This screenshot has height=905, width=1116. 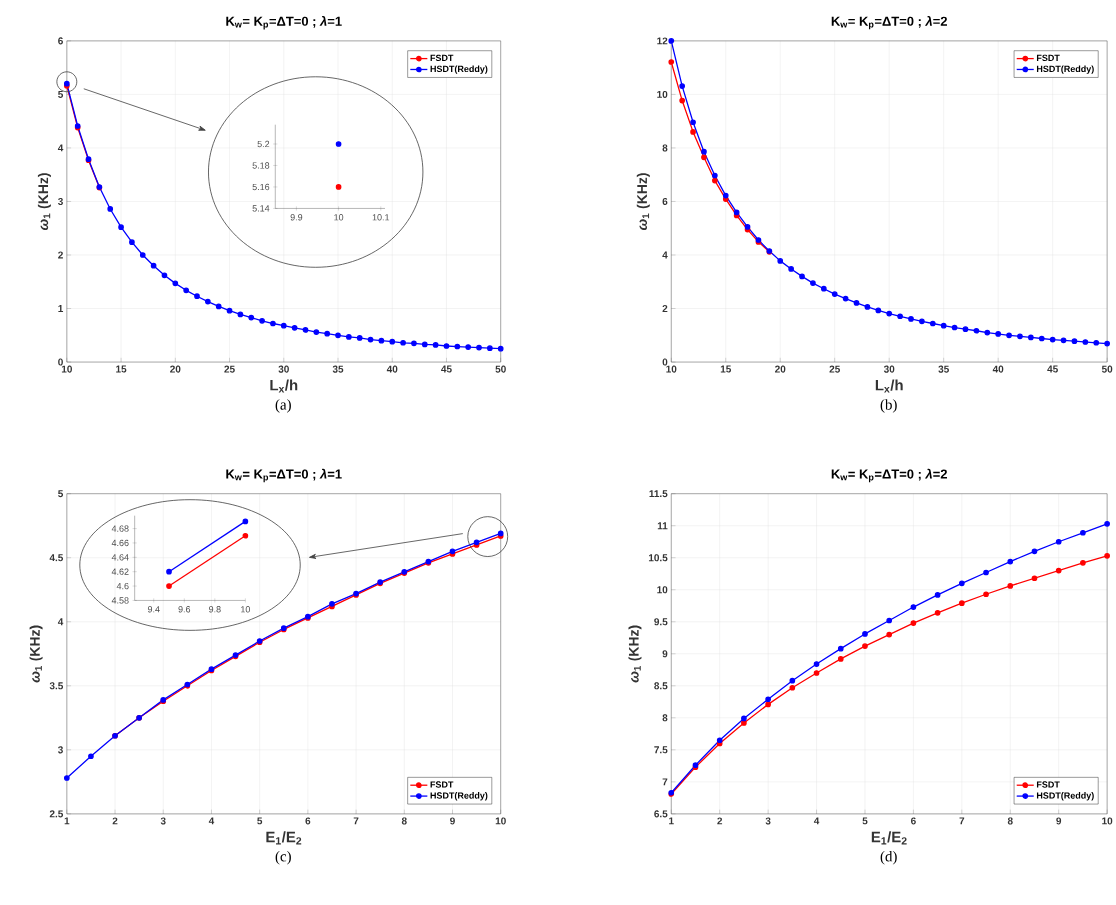 What do you see at coordinates (665, 148) in the screenshot?
I see `y-tick-label: 8` at bounding box center [665, 148].